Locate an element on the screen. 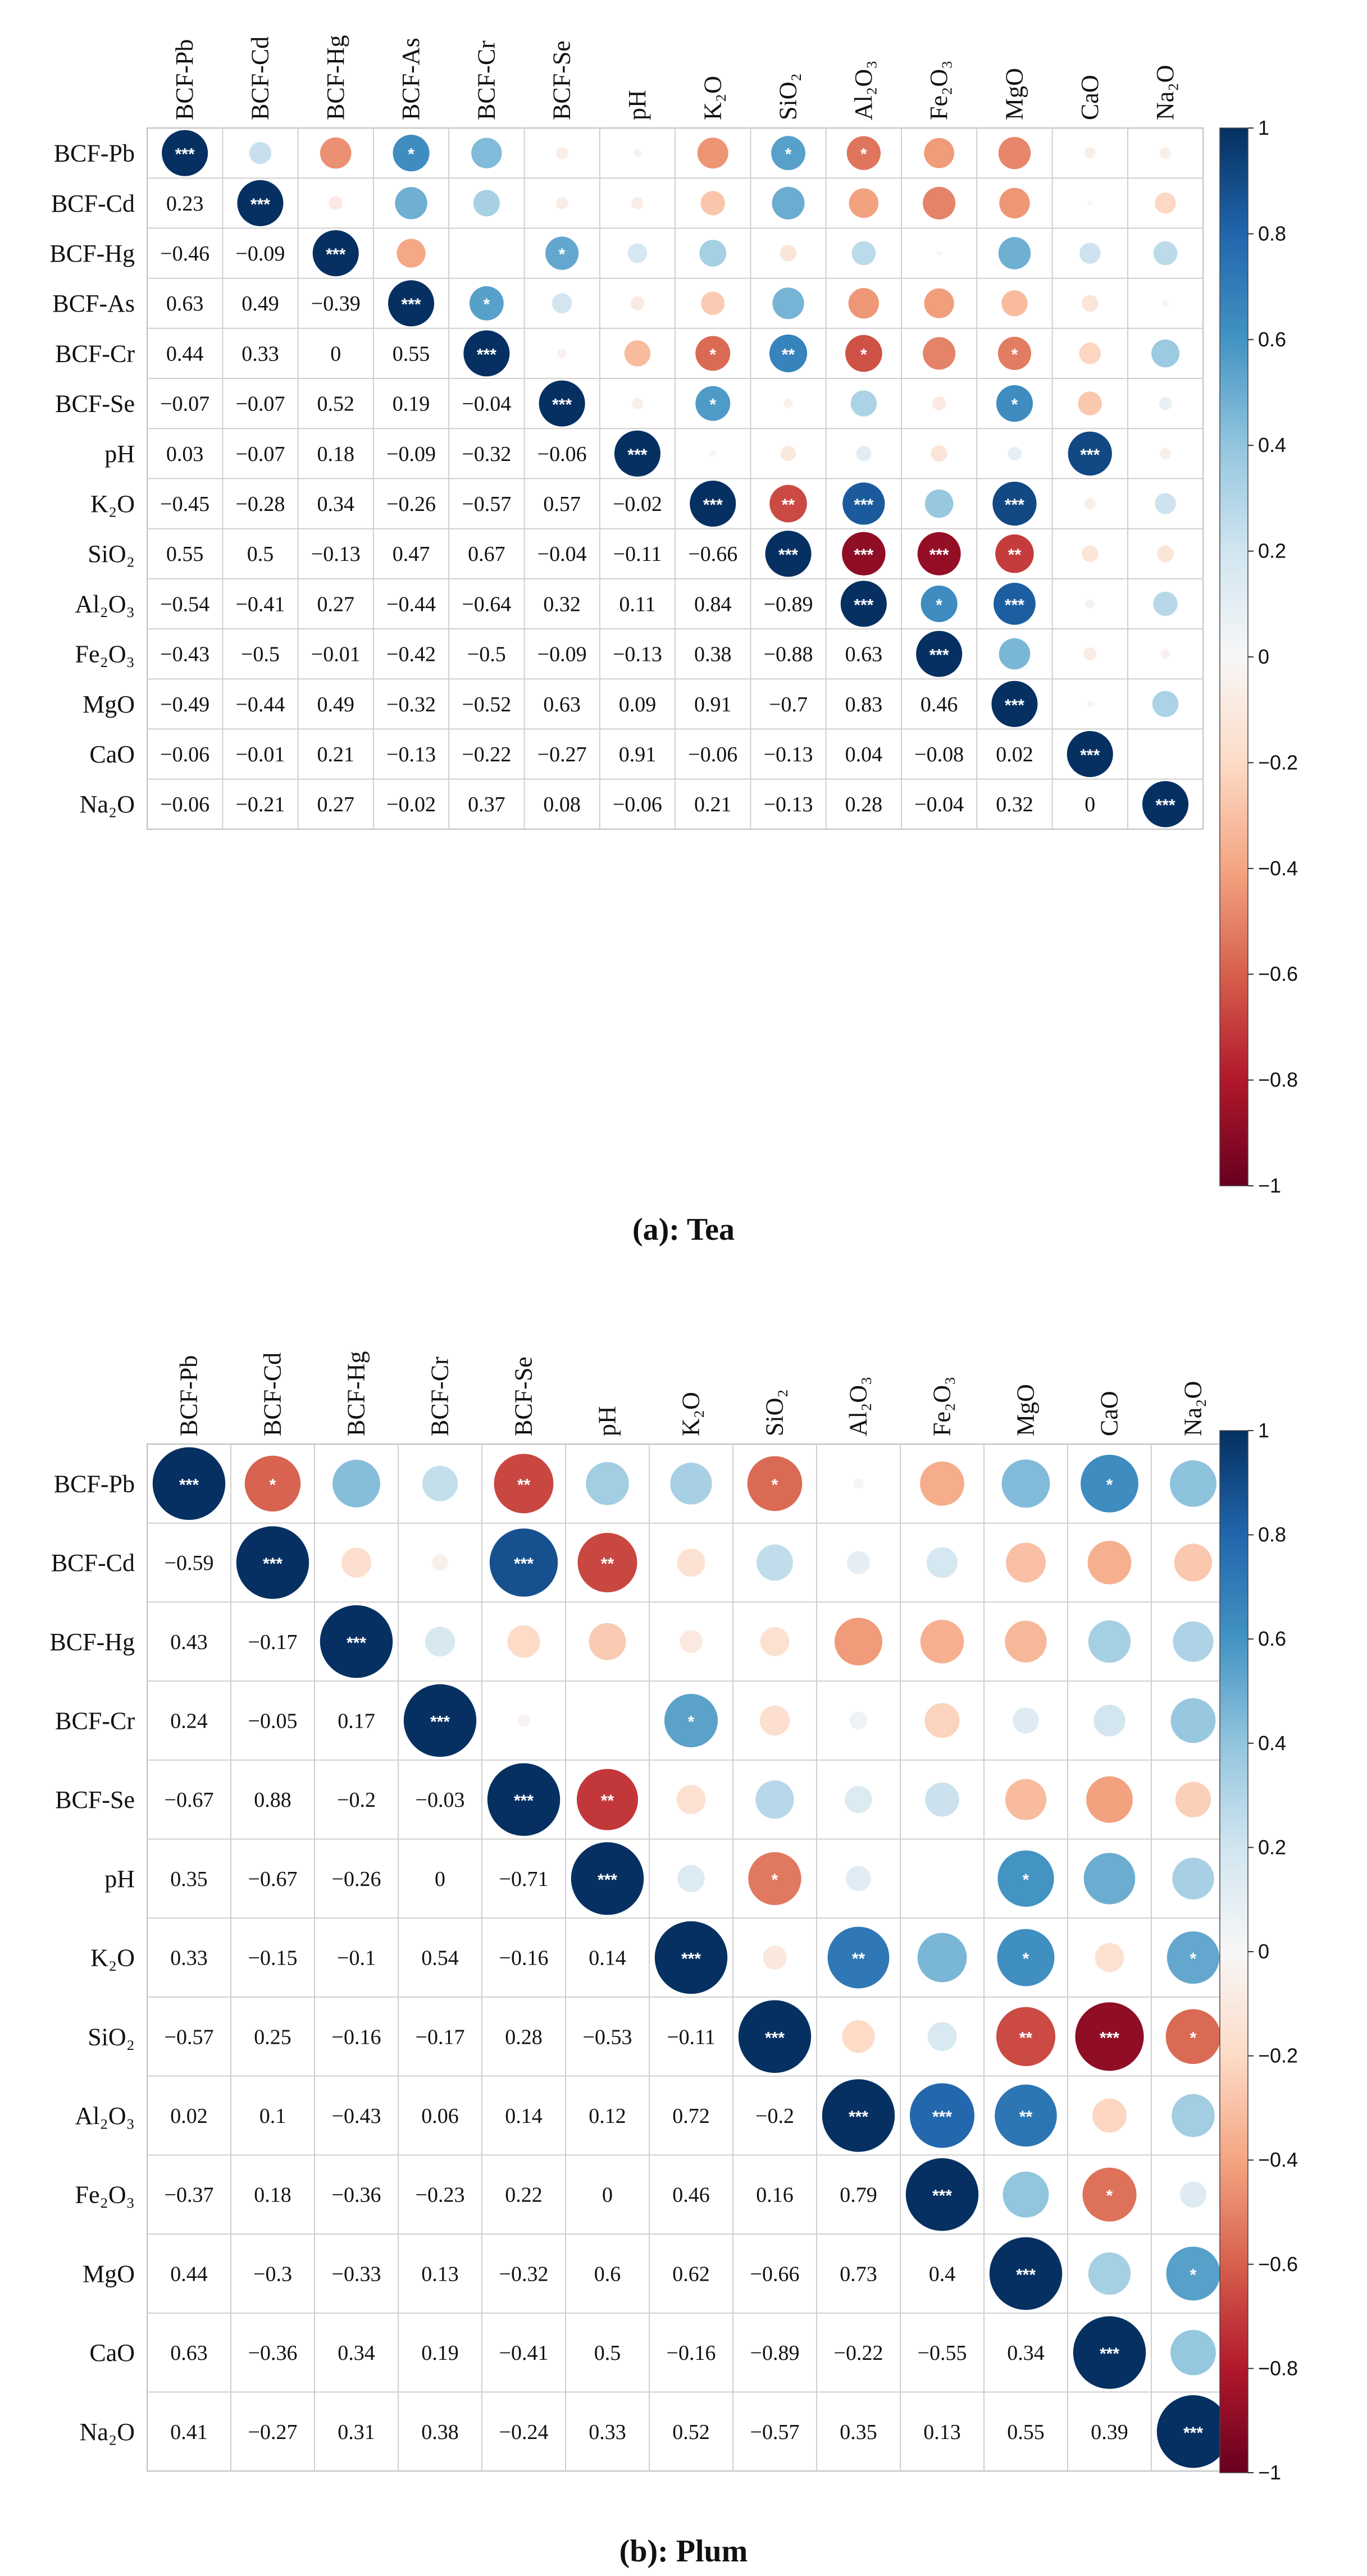 This screenshot has width=1367, height=2576. significance-mark: ** is located at coordinates (607, 1564).